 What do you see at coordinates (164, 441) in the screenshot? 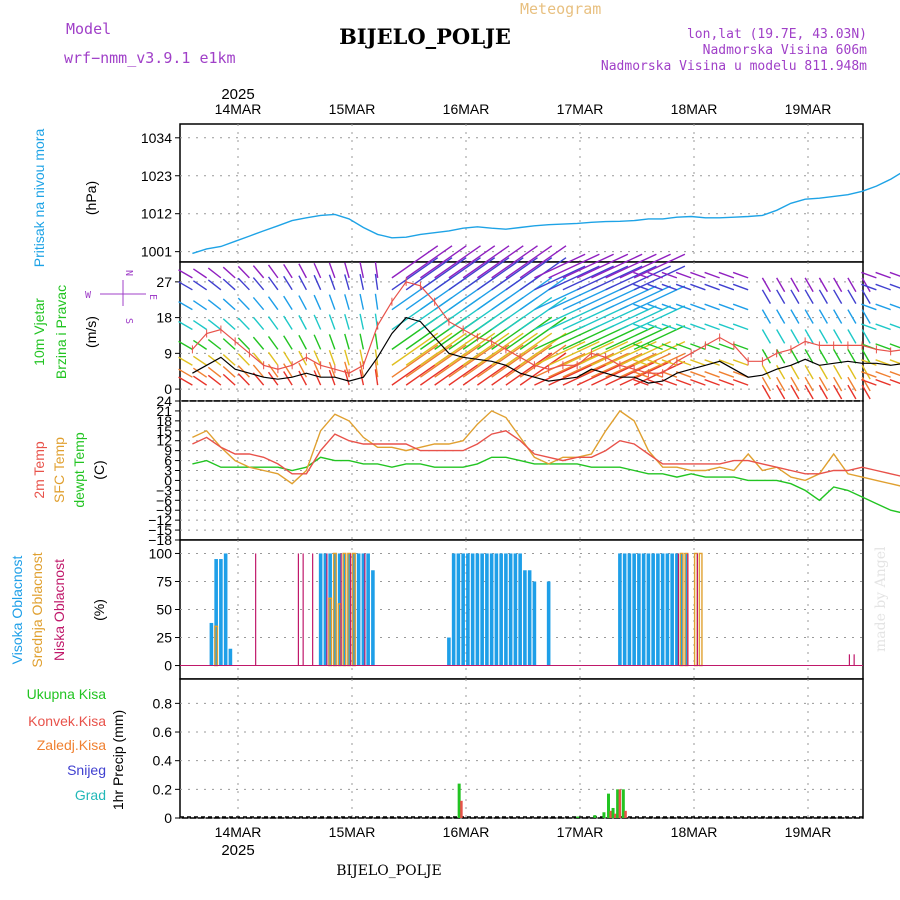
I see `y-tick-label: 12` at bounding box center [164, 441].